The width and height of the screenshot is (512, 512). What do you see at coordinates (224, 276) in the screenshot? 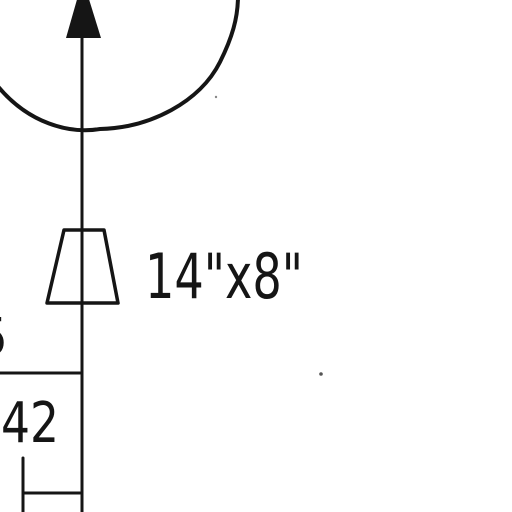
I see `reducer-size-label: 14"x8"` at bounding box center [224, 276].